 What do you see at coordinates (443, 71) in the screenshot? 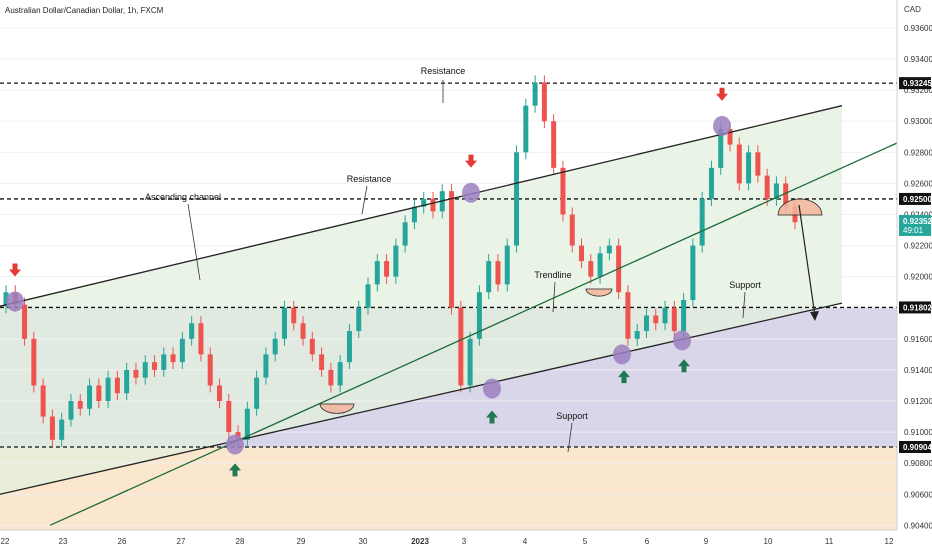
I see `annotation-label-0: Resistance` at bounding box center [443, 71].